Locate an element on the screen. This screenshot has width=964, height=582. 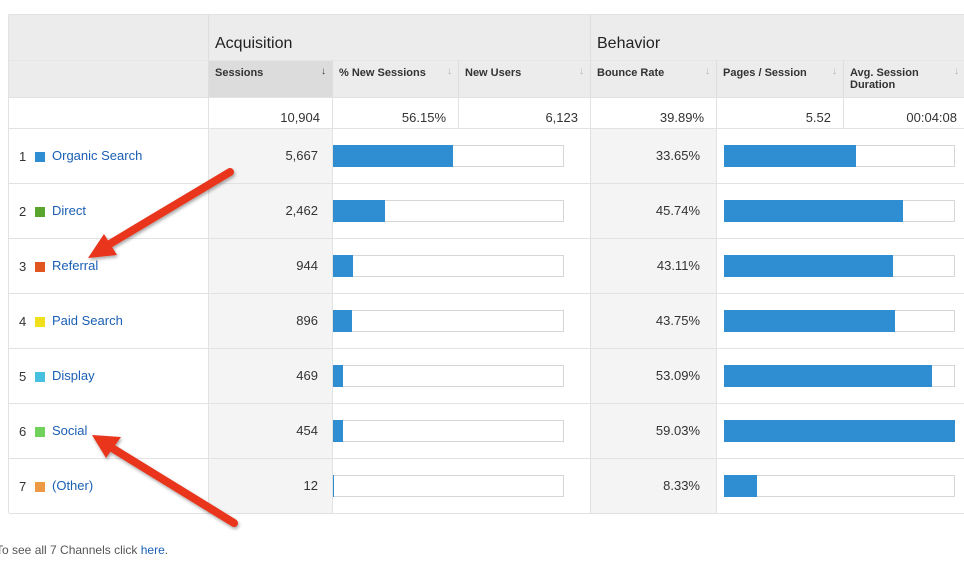
channel-link: Referral is located at coordinates (75, 265).